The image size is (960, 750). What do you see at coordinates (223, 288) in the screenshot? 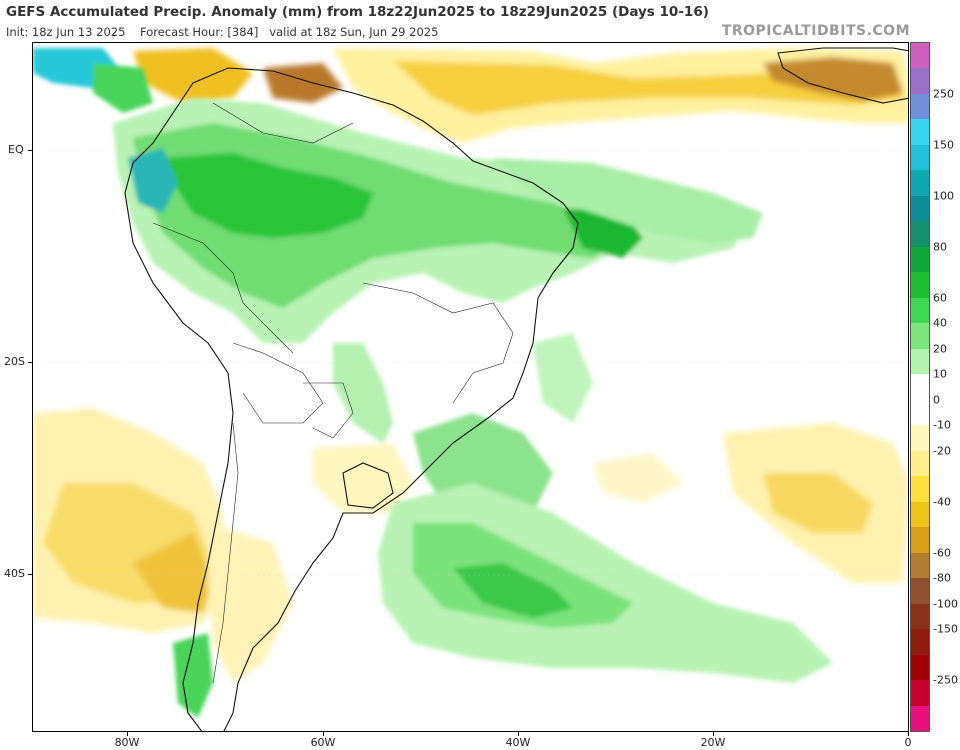
I see `border-peru-brazil` at bounding box center [223, 288].